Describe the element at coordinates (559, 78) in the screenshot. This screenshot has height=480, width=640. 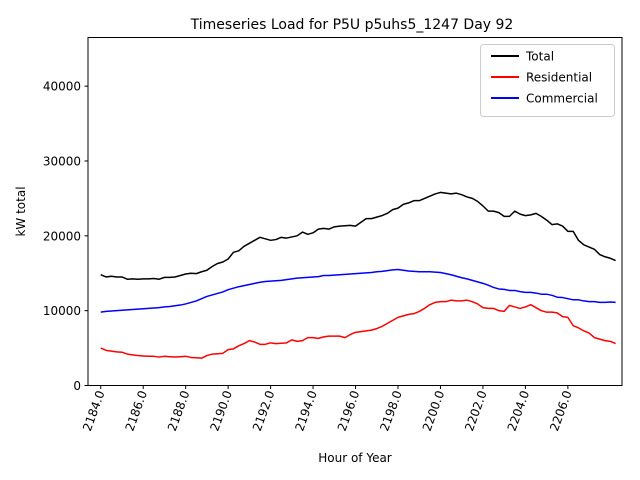
I see `legend-label-residential: Residential` at that location.